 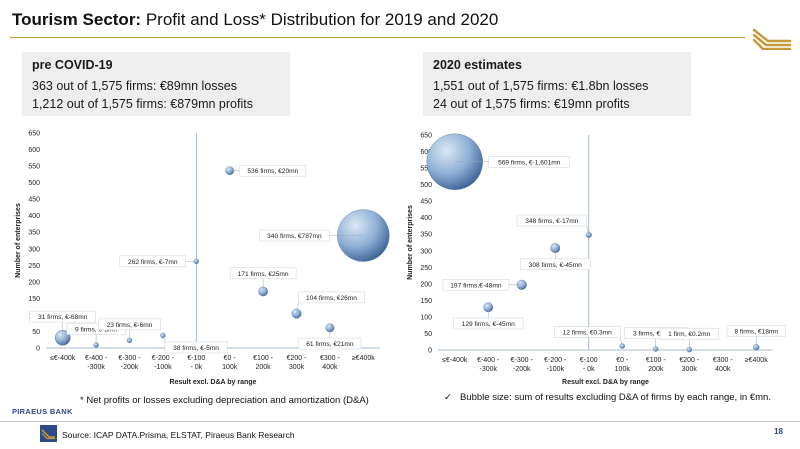 What do you see at coordinates (96, 330) in the screenshot?
I see `data-label: 9 firms, €-3mn` at bounding box center [96, 330].